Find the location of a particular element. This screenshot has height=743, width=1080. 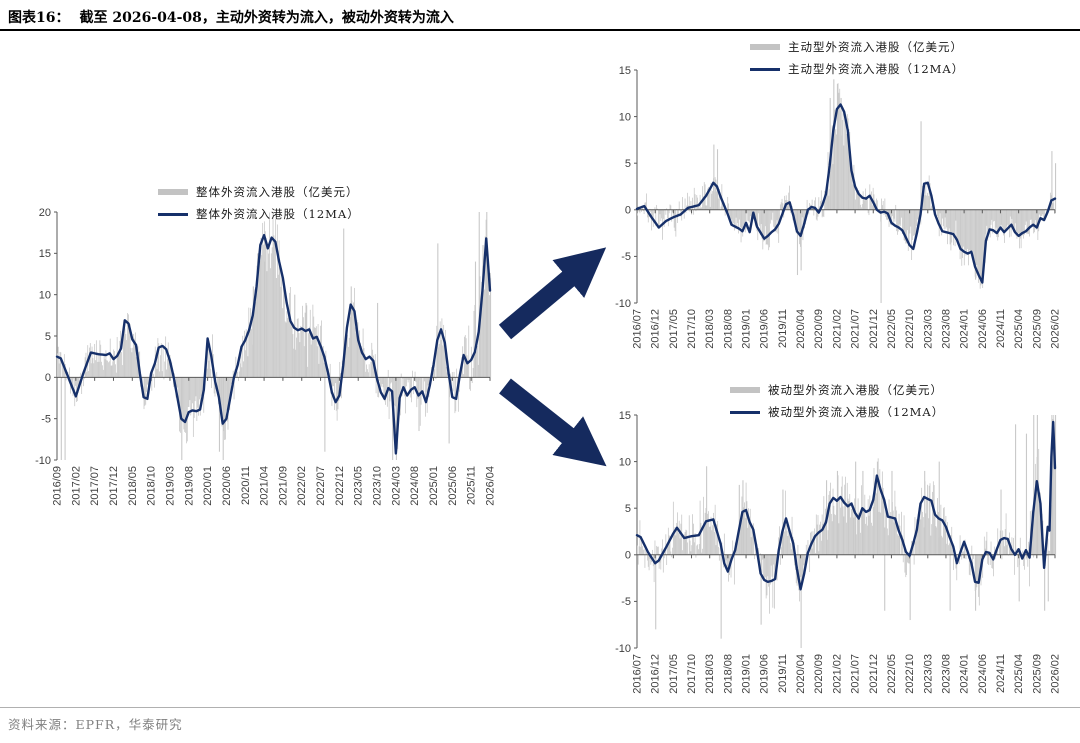

legend-item-line: 整体外资流入港股（12MA） is located at coordinates (259, 214).